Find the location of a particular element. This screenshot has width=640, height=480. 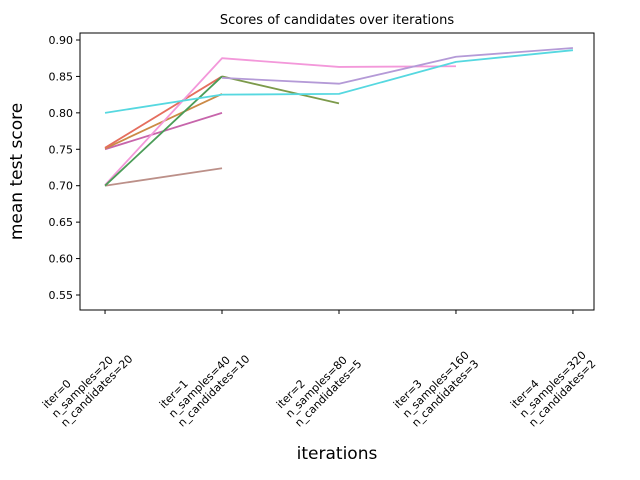

y-tick-label: 0.85 is located at coordinates (61, 76).